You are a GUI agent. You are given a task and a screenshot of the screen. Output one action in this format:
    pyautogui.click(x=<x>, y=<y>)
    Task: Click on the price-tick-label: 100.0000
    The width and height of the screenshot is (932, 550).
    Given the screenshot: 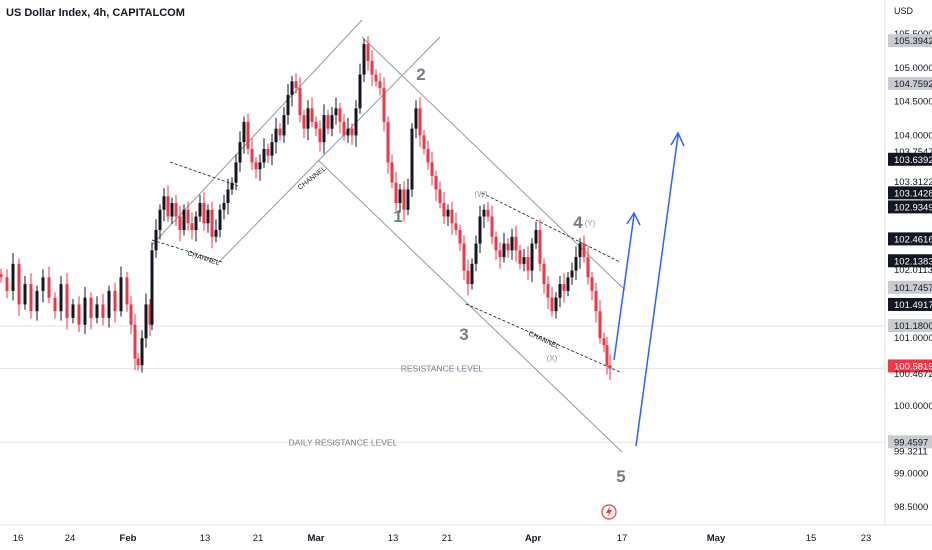 What is the action you would take?
    pyautogui.click(x=913, y=406)
    